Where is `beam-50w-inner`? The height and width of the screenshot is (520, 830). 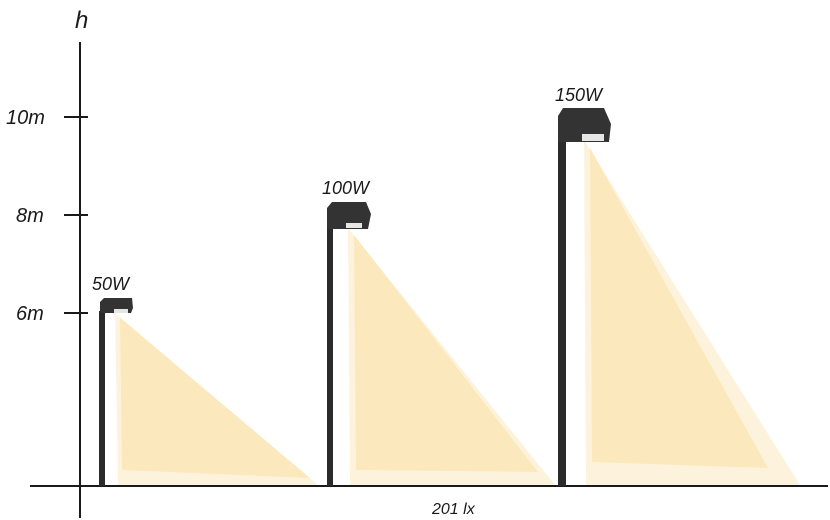
beam-50w-inner is located at coordinates (215, 398).